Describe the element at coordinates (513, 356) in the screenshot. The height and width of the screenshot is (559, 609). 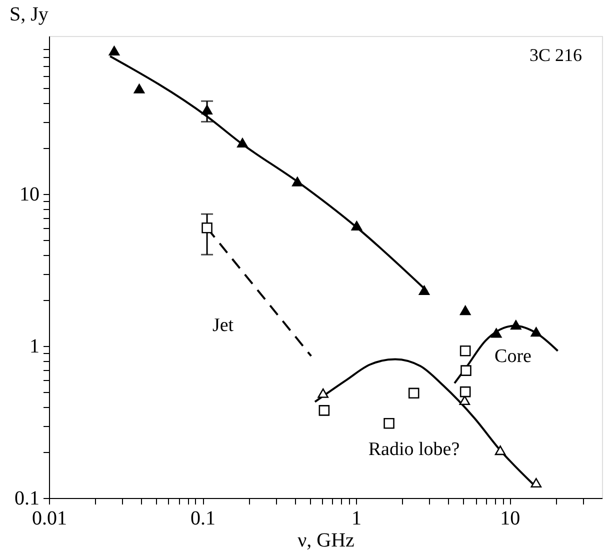
I see `annotation: Core` at that location.